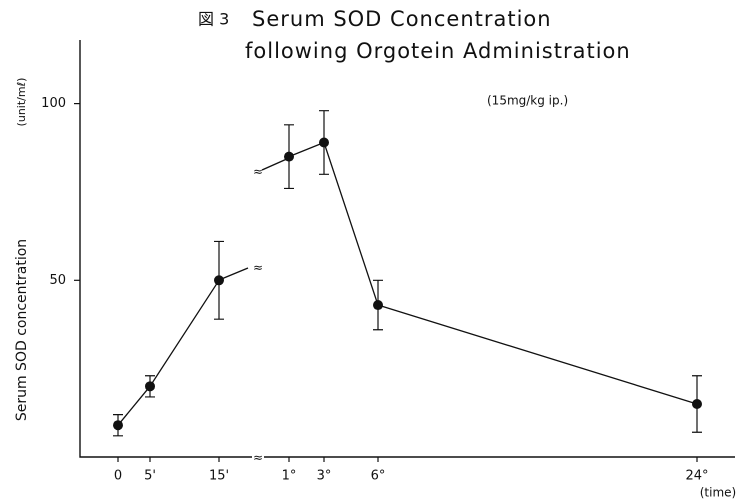 The height and width of the screenshot is (501, 744). Describe the element at coordinates (527, 101) in the screenshot. I see `annotation: (15mg/kg ip.)` at that location.